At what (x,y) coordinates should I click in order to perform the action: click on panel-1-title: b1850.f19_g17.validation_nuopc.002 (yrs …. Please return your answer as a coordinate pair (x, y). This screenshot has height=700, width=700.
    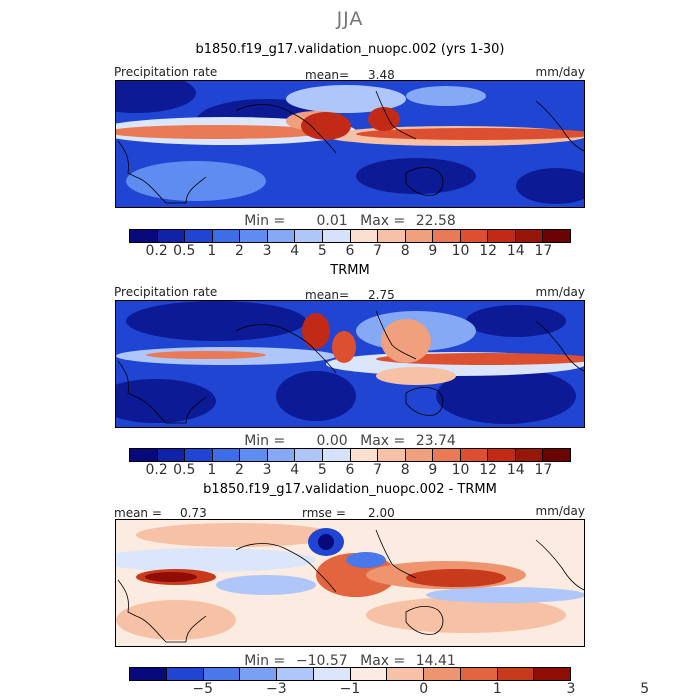
    Looking at the image, I should click on (350, 49).